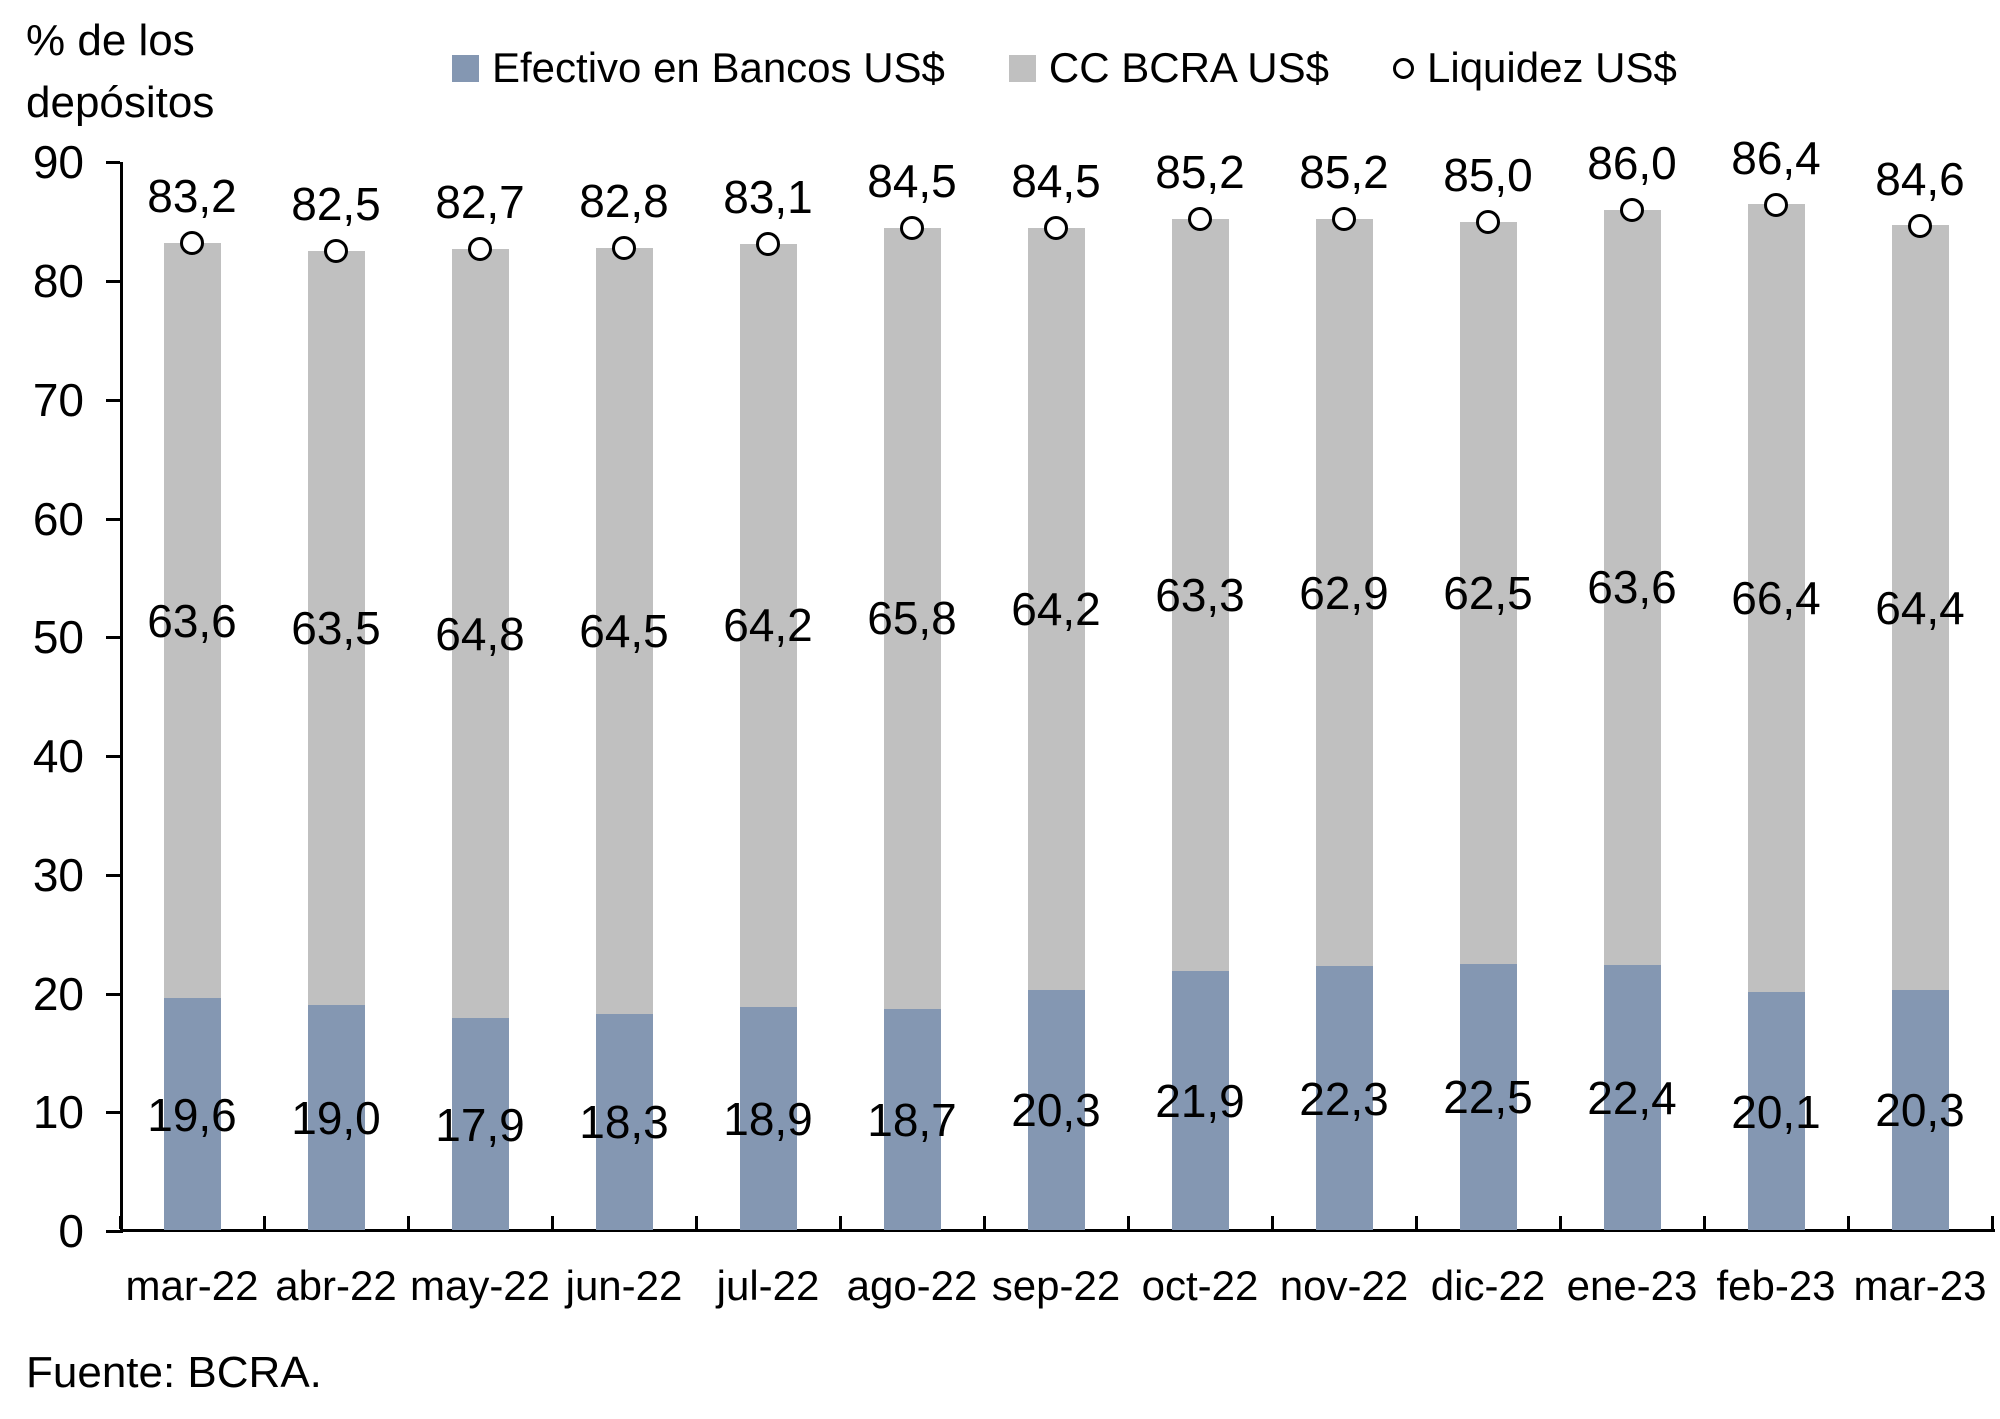 This screenshot has width=2000, height=1419. I want to click on x-axis-label: feb-23, so click(1776, 1285).